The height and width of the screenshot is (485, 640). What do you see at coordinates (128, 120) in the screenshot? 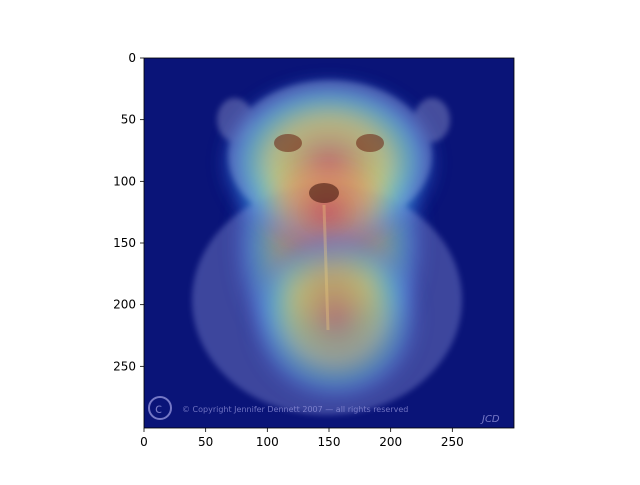
I see `y-tick-label: 50` at bounding box center [128, 120].